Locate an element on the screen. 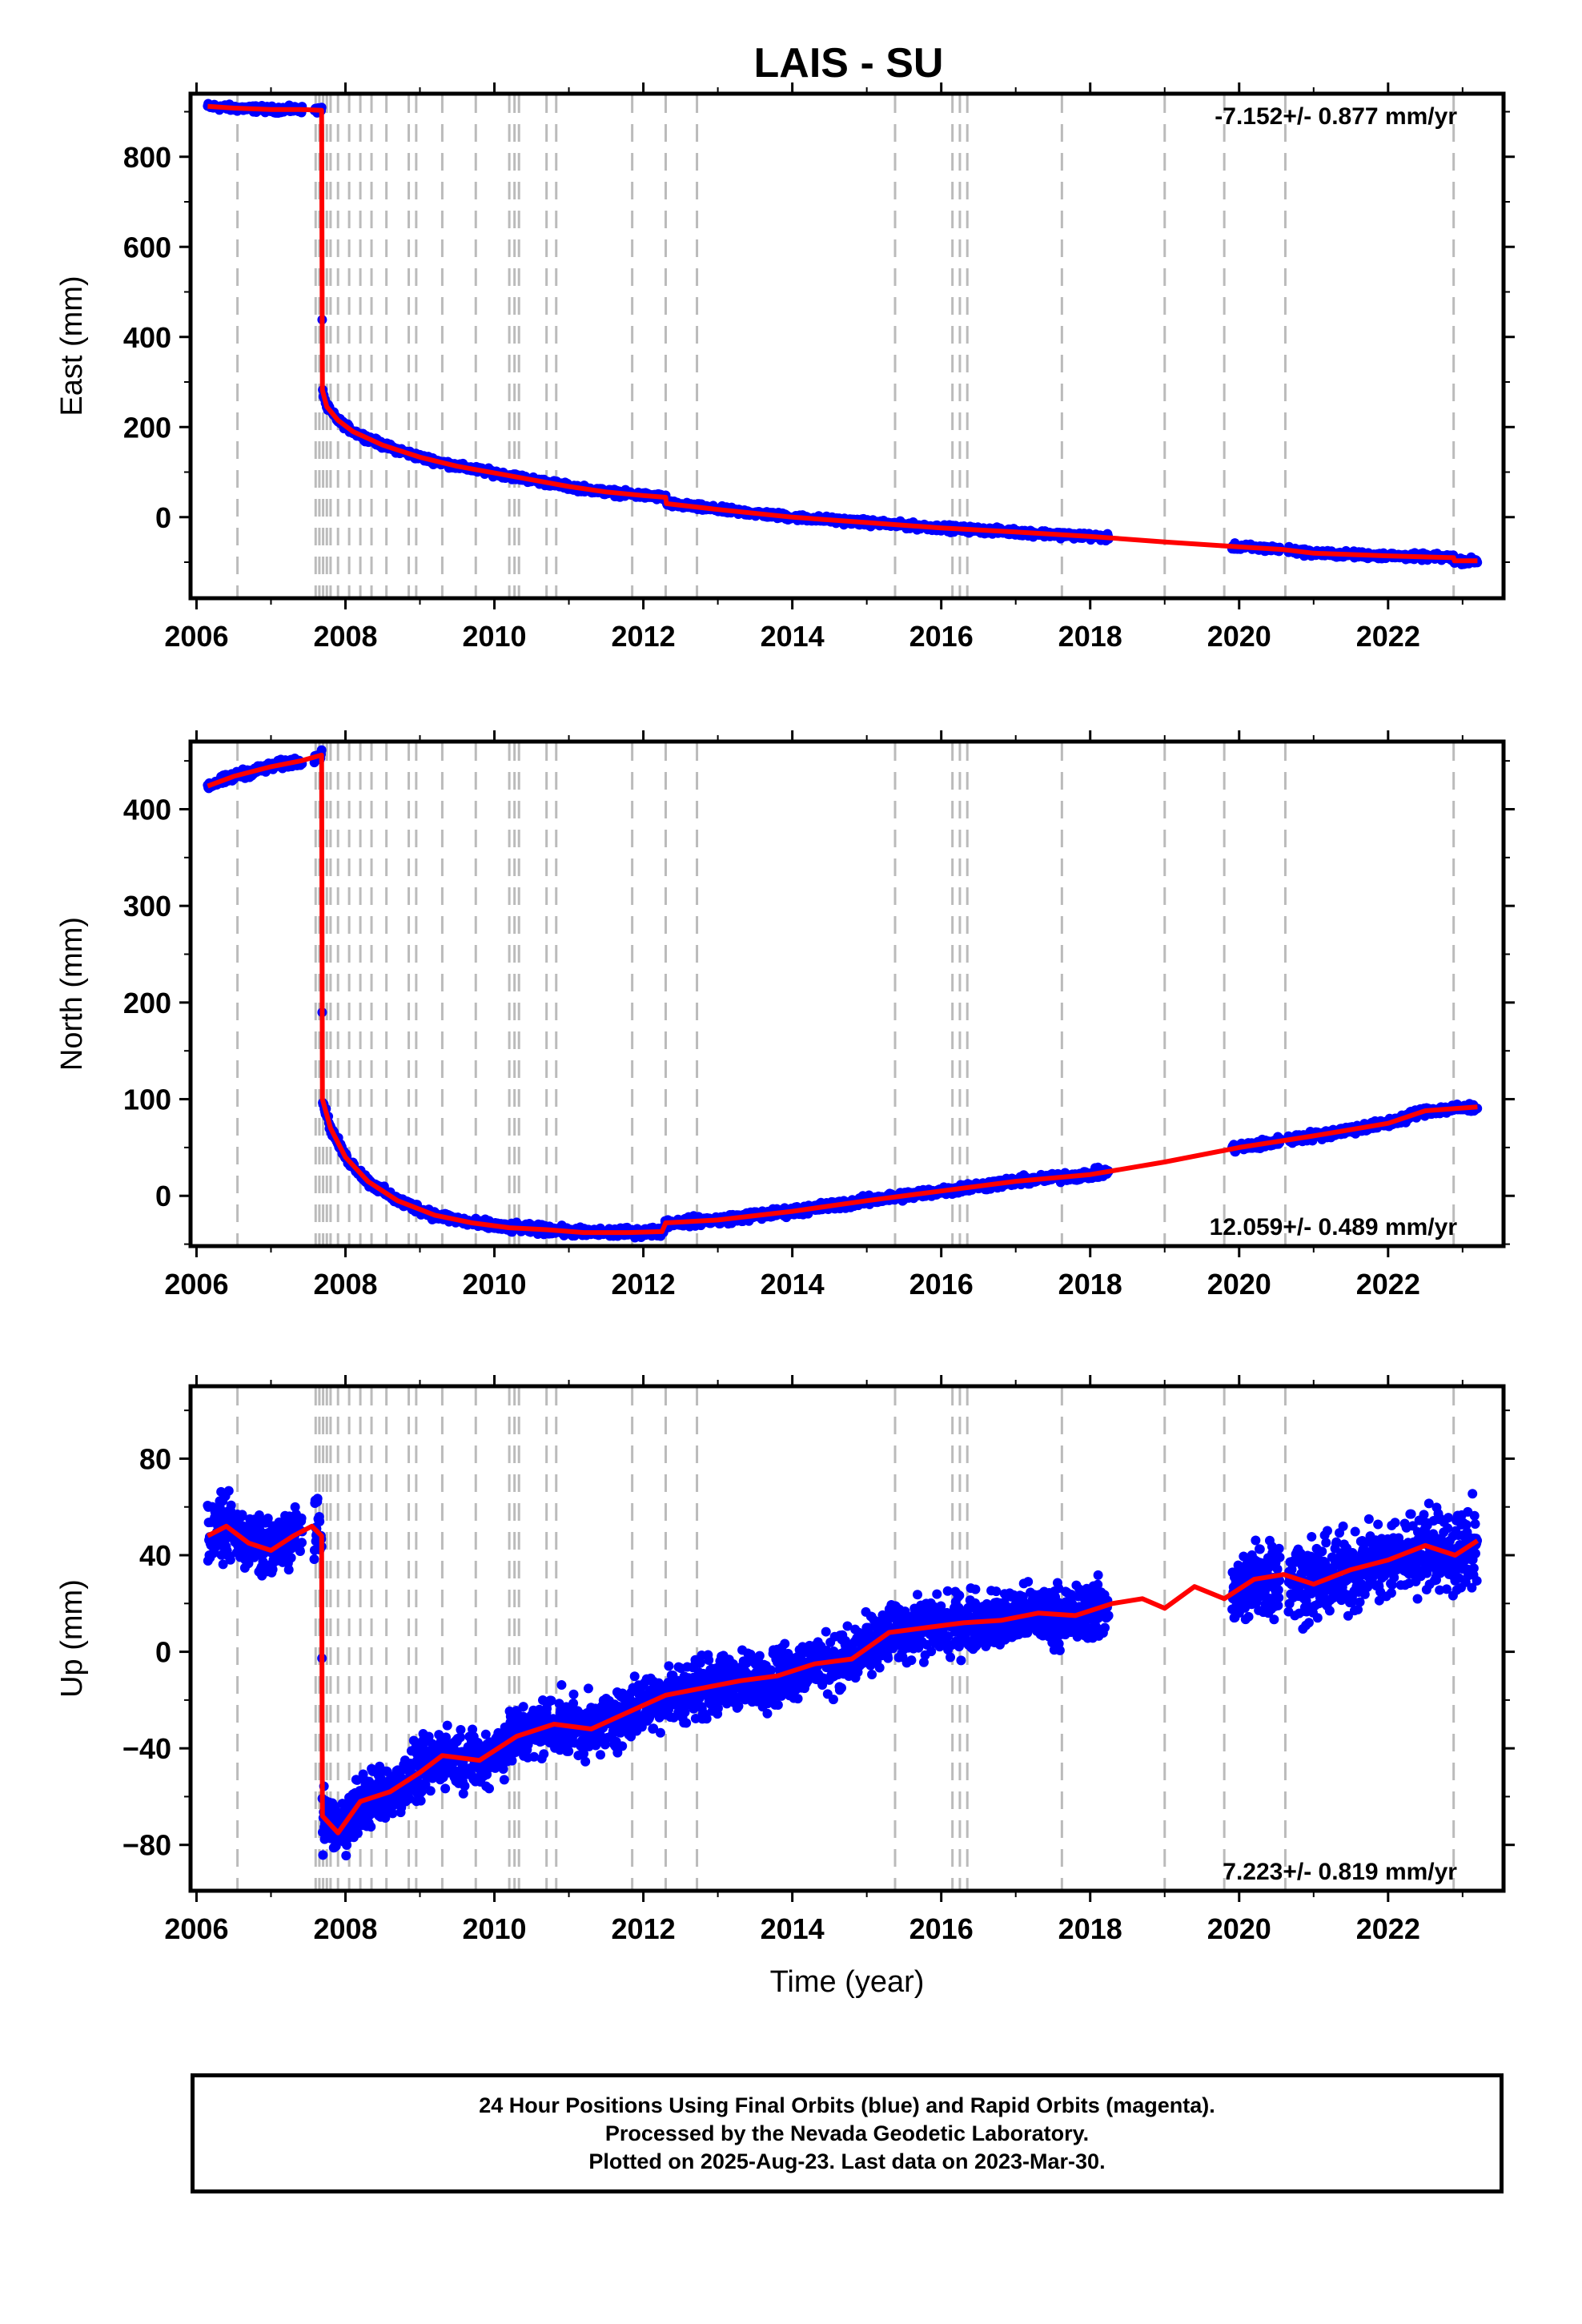 Image resolution: width=1582 pixels, height=2324 pixels. rate-label-north: 12.059+/- 0.489 mm/yr is located at coordinates (1334, 1227).